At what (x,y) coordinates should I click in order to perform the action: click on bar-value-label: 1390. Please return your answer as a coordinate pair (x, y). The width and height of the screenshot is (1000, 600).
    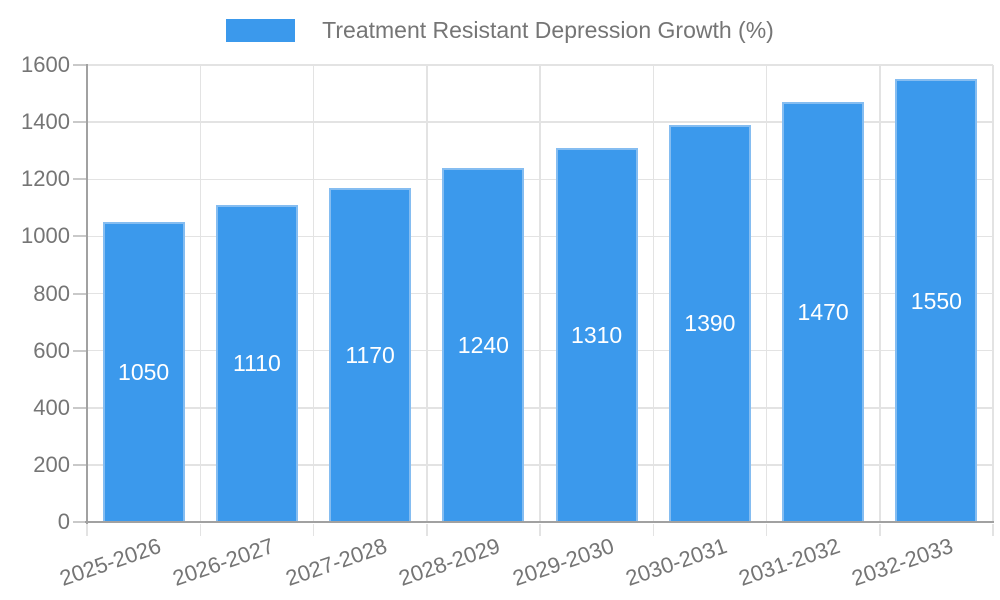
    Looking at the image, I should click on (710, 323).